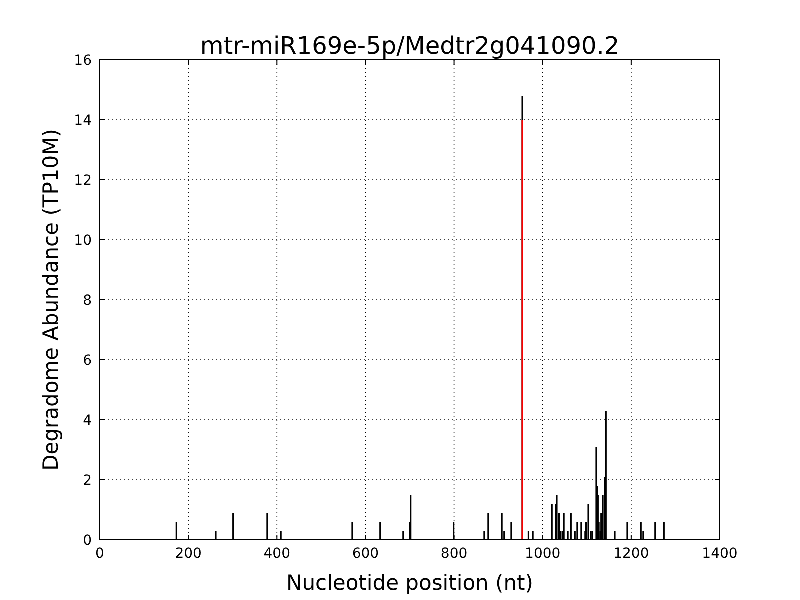 The width and height of the screenshot is (800, 600). What do you see at coordinates (454, 554) in the screenshot?
I see `x-tick-label: 800` at bounding box center [454, 554].